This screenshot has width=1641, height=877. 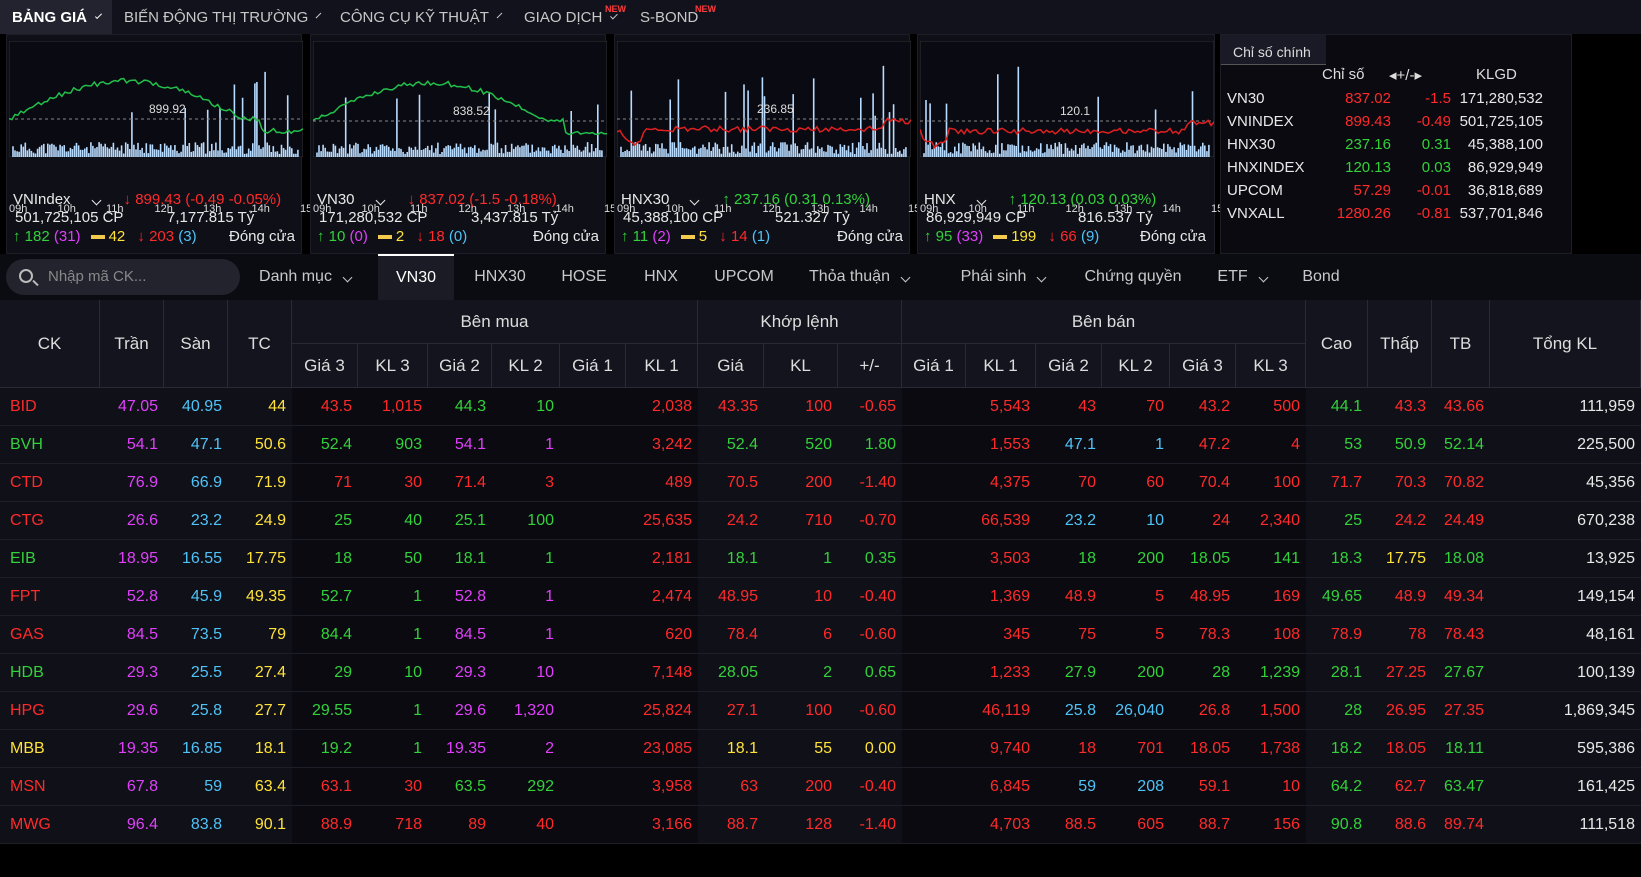 I want to click on symbol-cell: MBB, so click(x=50, y=748).